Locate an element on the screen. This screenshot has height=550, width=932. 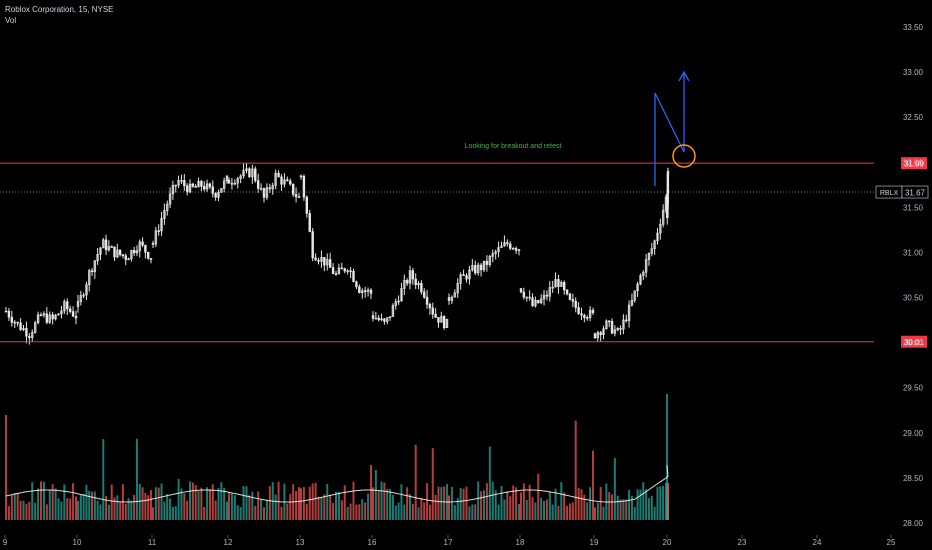
price-tick-label: 28.00 is located at coordinates (913, 523).